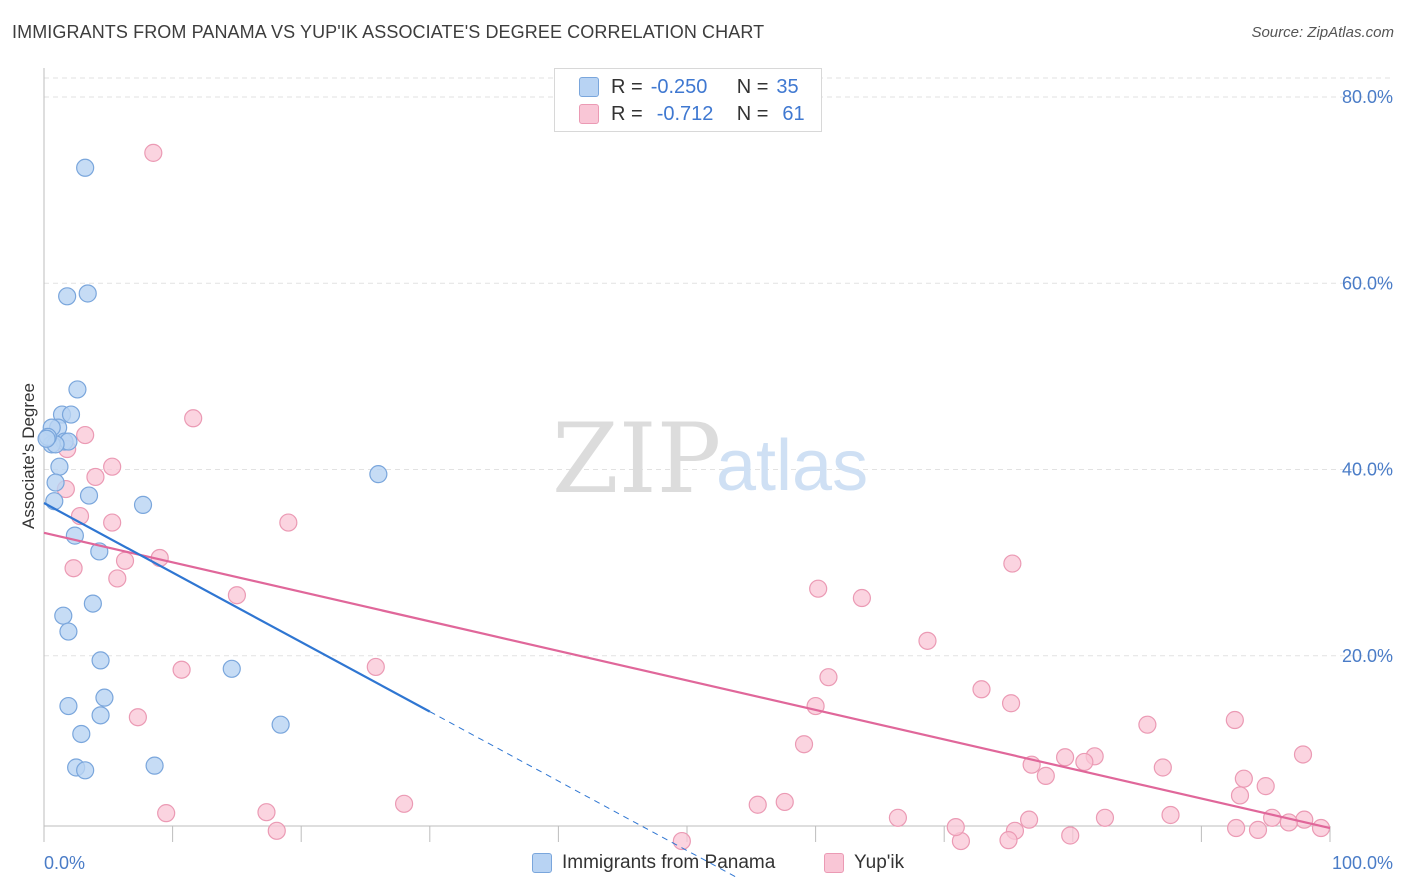 The height and width of the screenshot is (892, 1406). What do you see at coordinates (879, 862) in the screenshot?
I see `yupik-legend-label: Yup'ik` at bounding box center [879, 862].